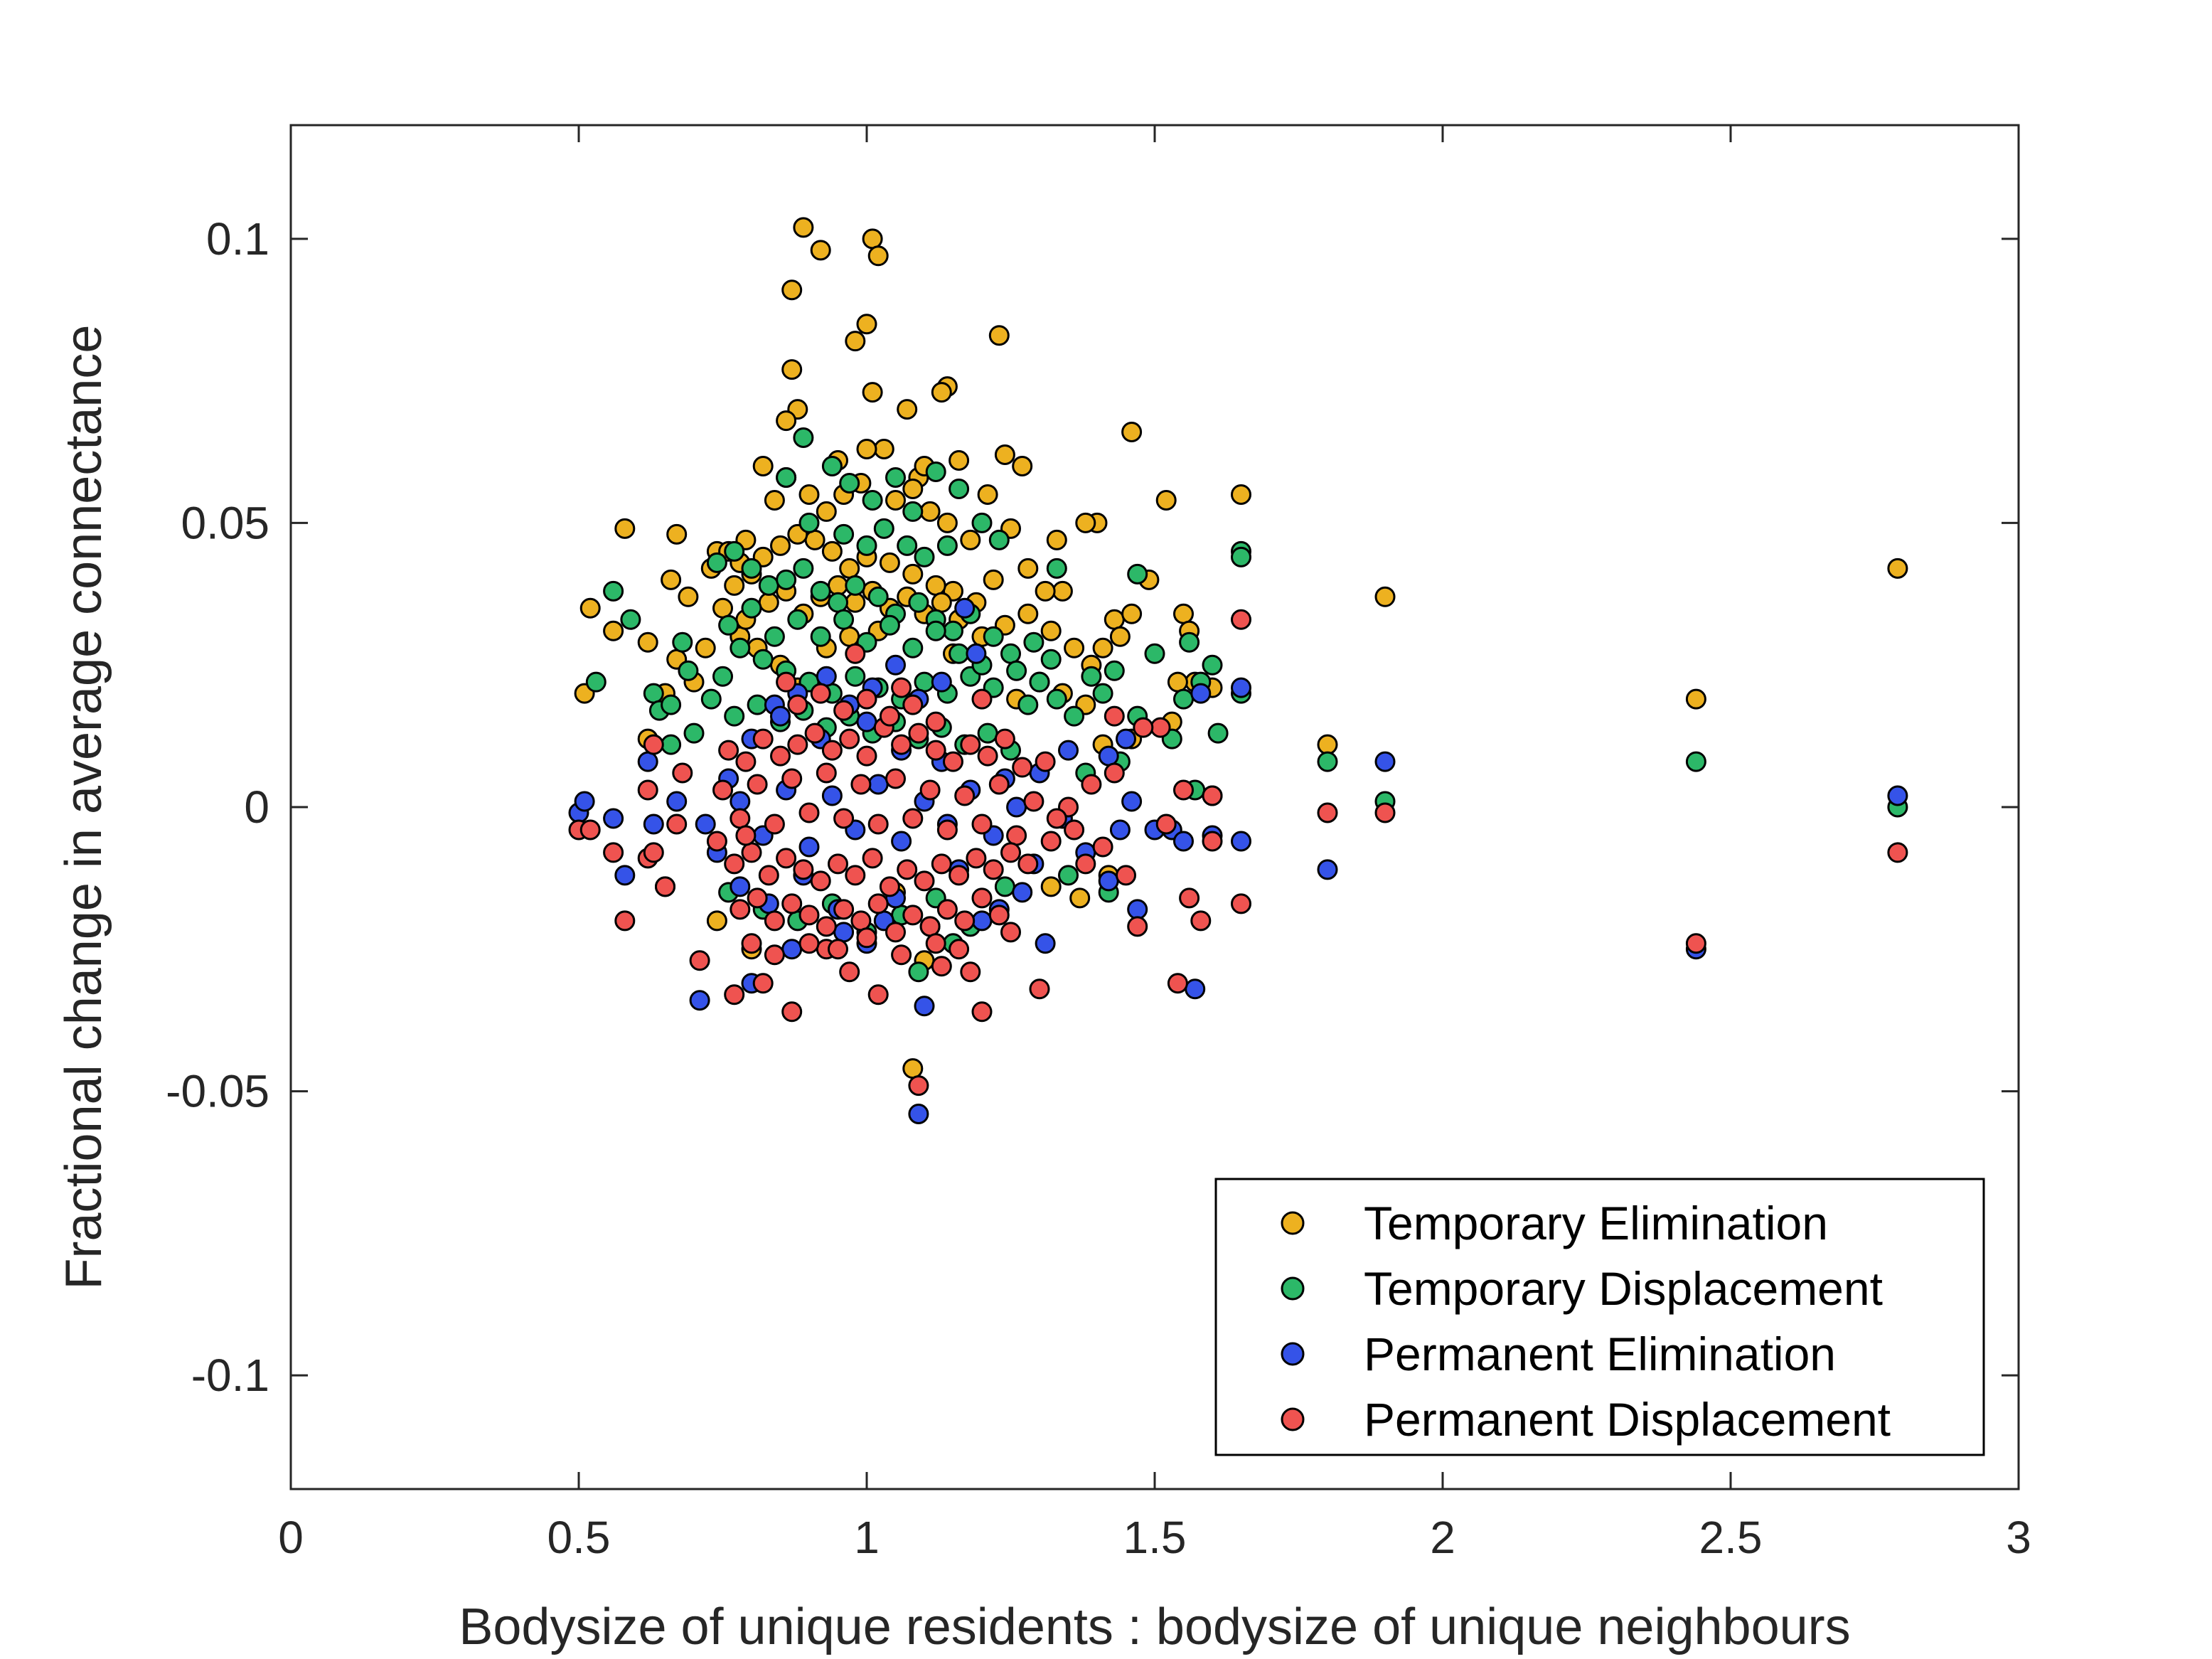 Image resolution: width=2212 pixels, height=1659 pixels. I want to click on x-tick-label: 0.5, so click(579, 1537).